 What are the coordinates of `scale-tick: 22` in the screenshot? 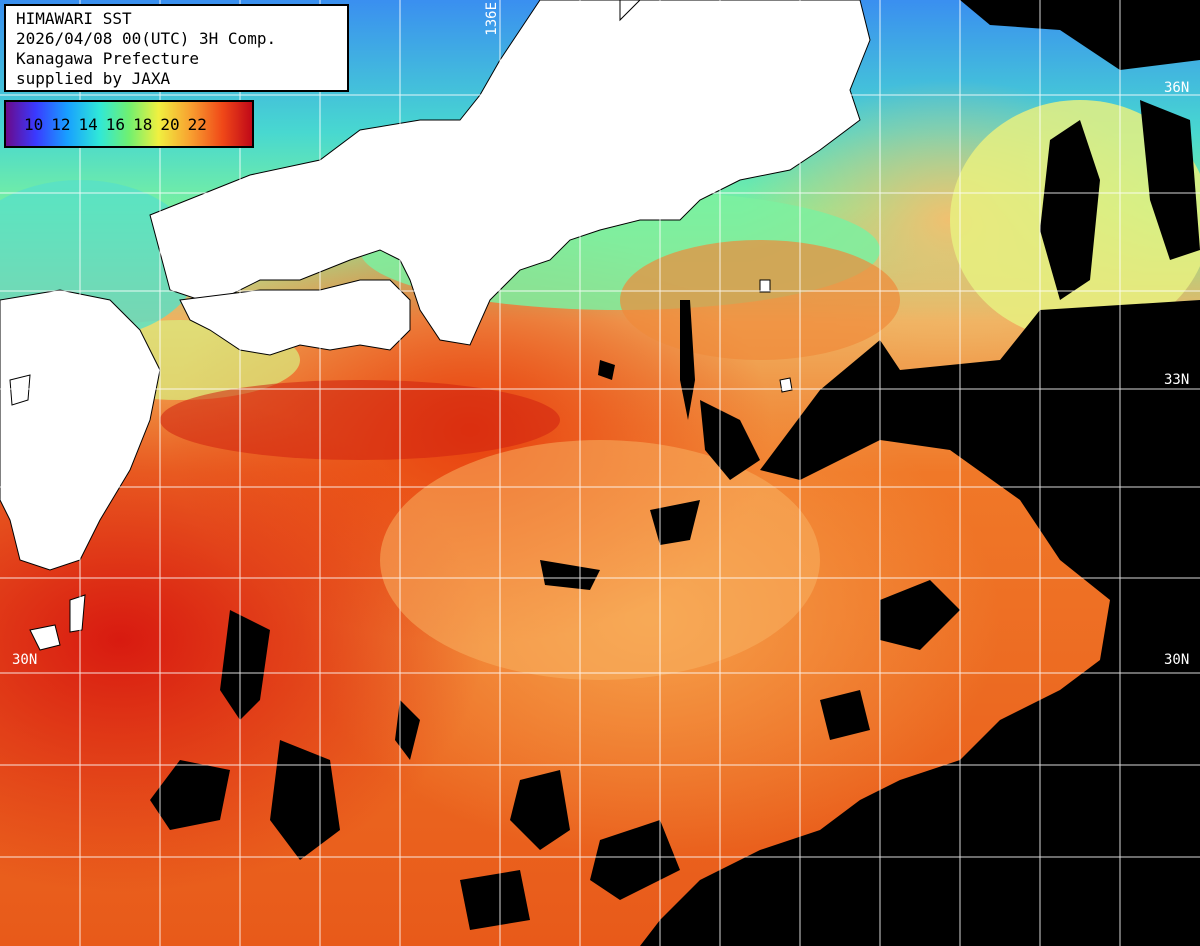 It's located at (197, 124).